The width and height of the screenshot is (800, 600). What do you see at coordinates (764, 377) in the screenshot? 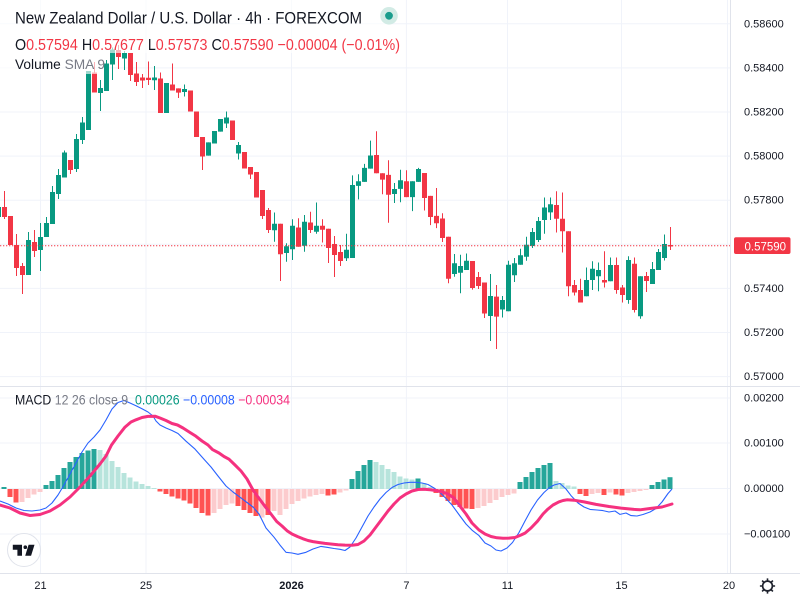
I see `svg-text: 0.57000` at bounding box center [764, 377].